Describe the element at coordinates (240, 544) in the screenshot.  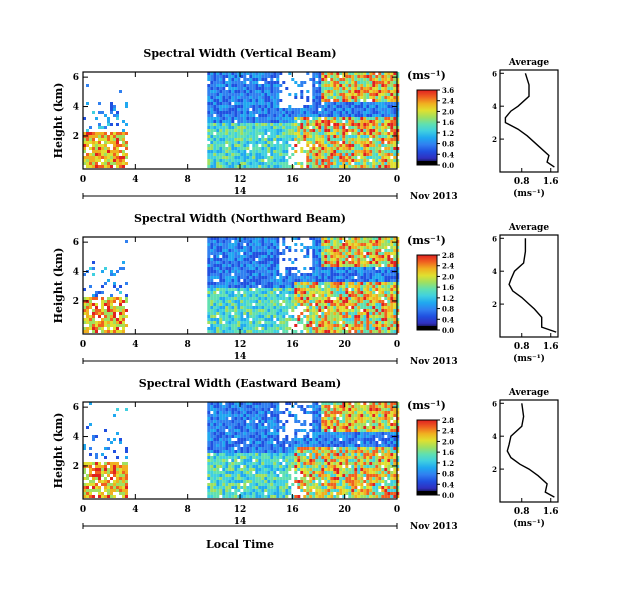
I see `x-axis-label: Local Time` at that location.